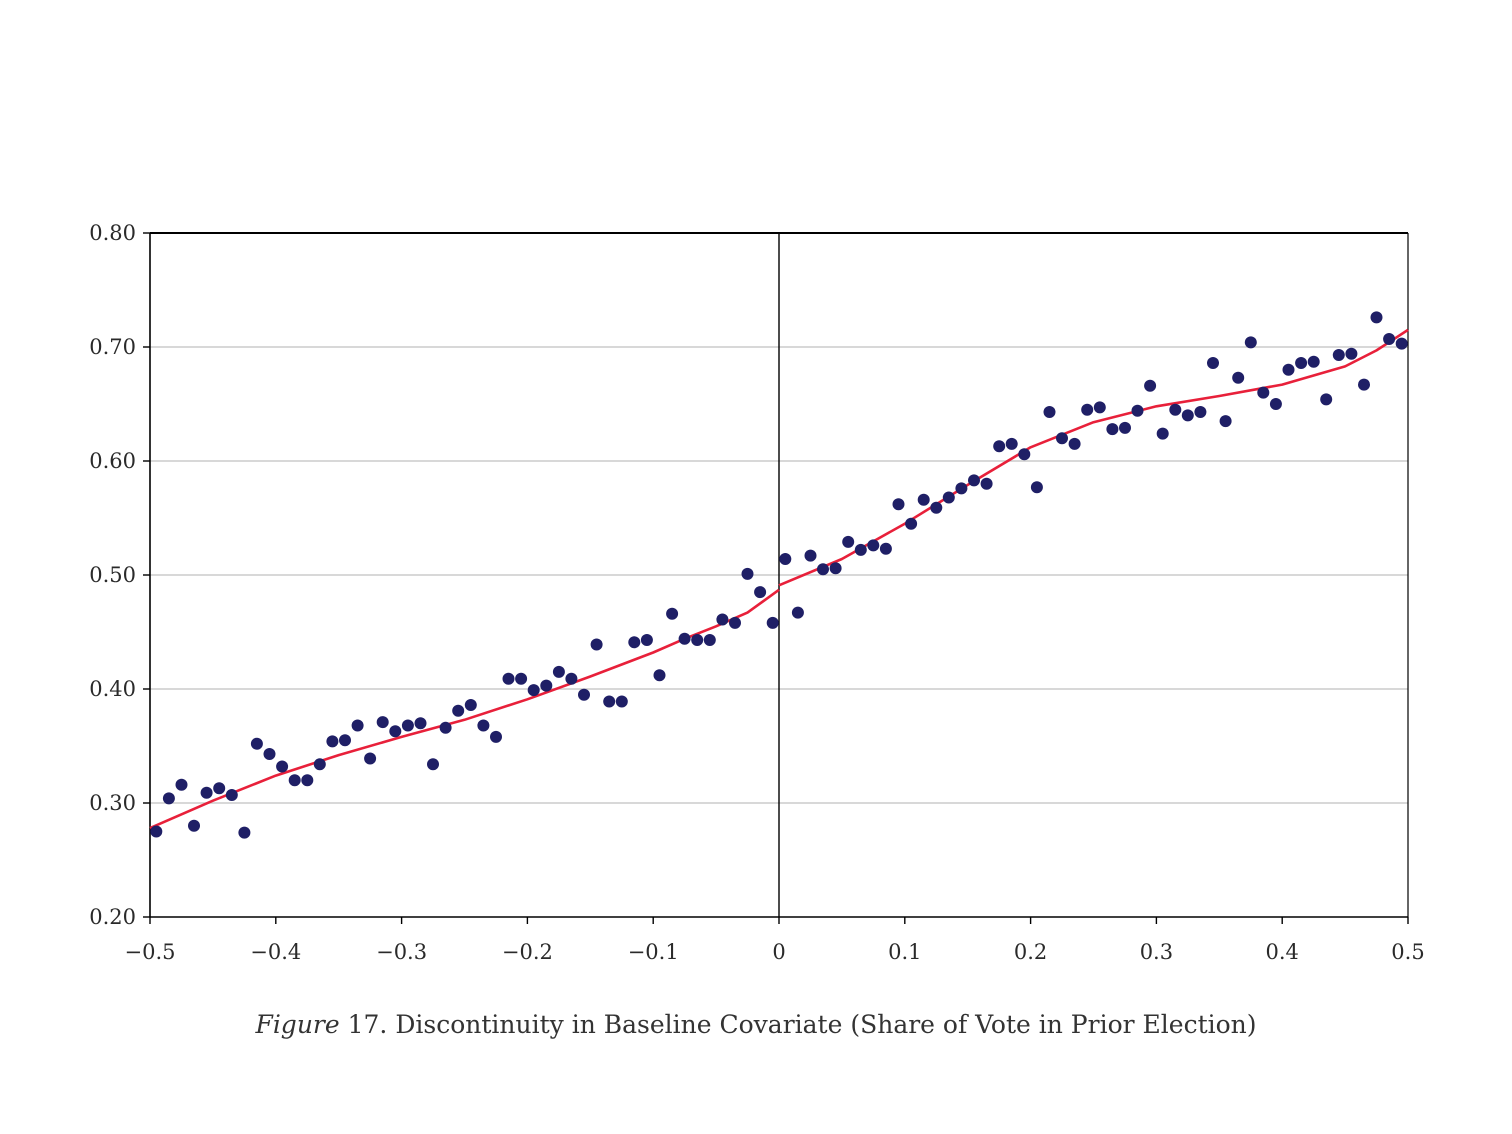 Image resolution: width=1512 pixels, height=1134 pixels. I want to click on x-tick-label: 0.2, so click(1030, 952).